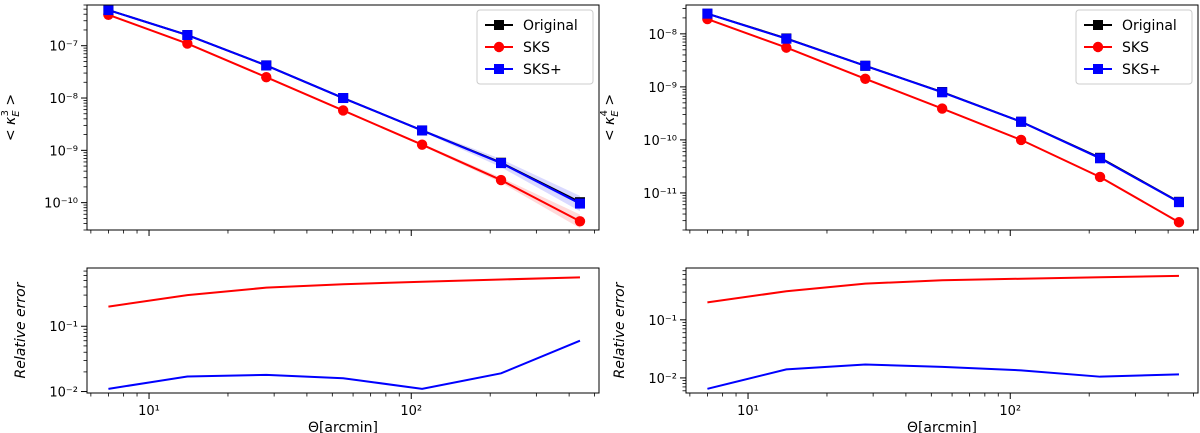  Describe the element at coordinates (660, 194) in the screenshot. I see `y-tick-label: 10⁻¹¹` at that location.